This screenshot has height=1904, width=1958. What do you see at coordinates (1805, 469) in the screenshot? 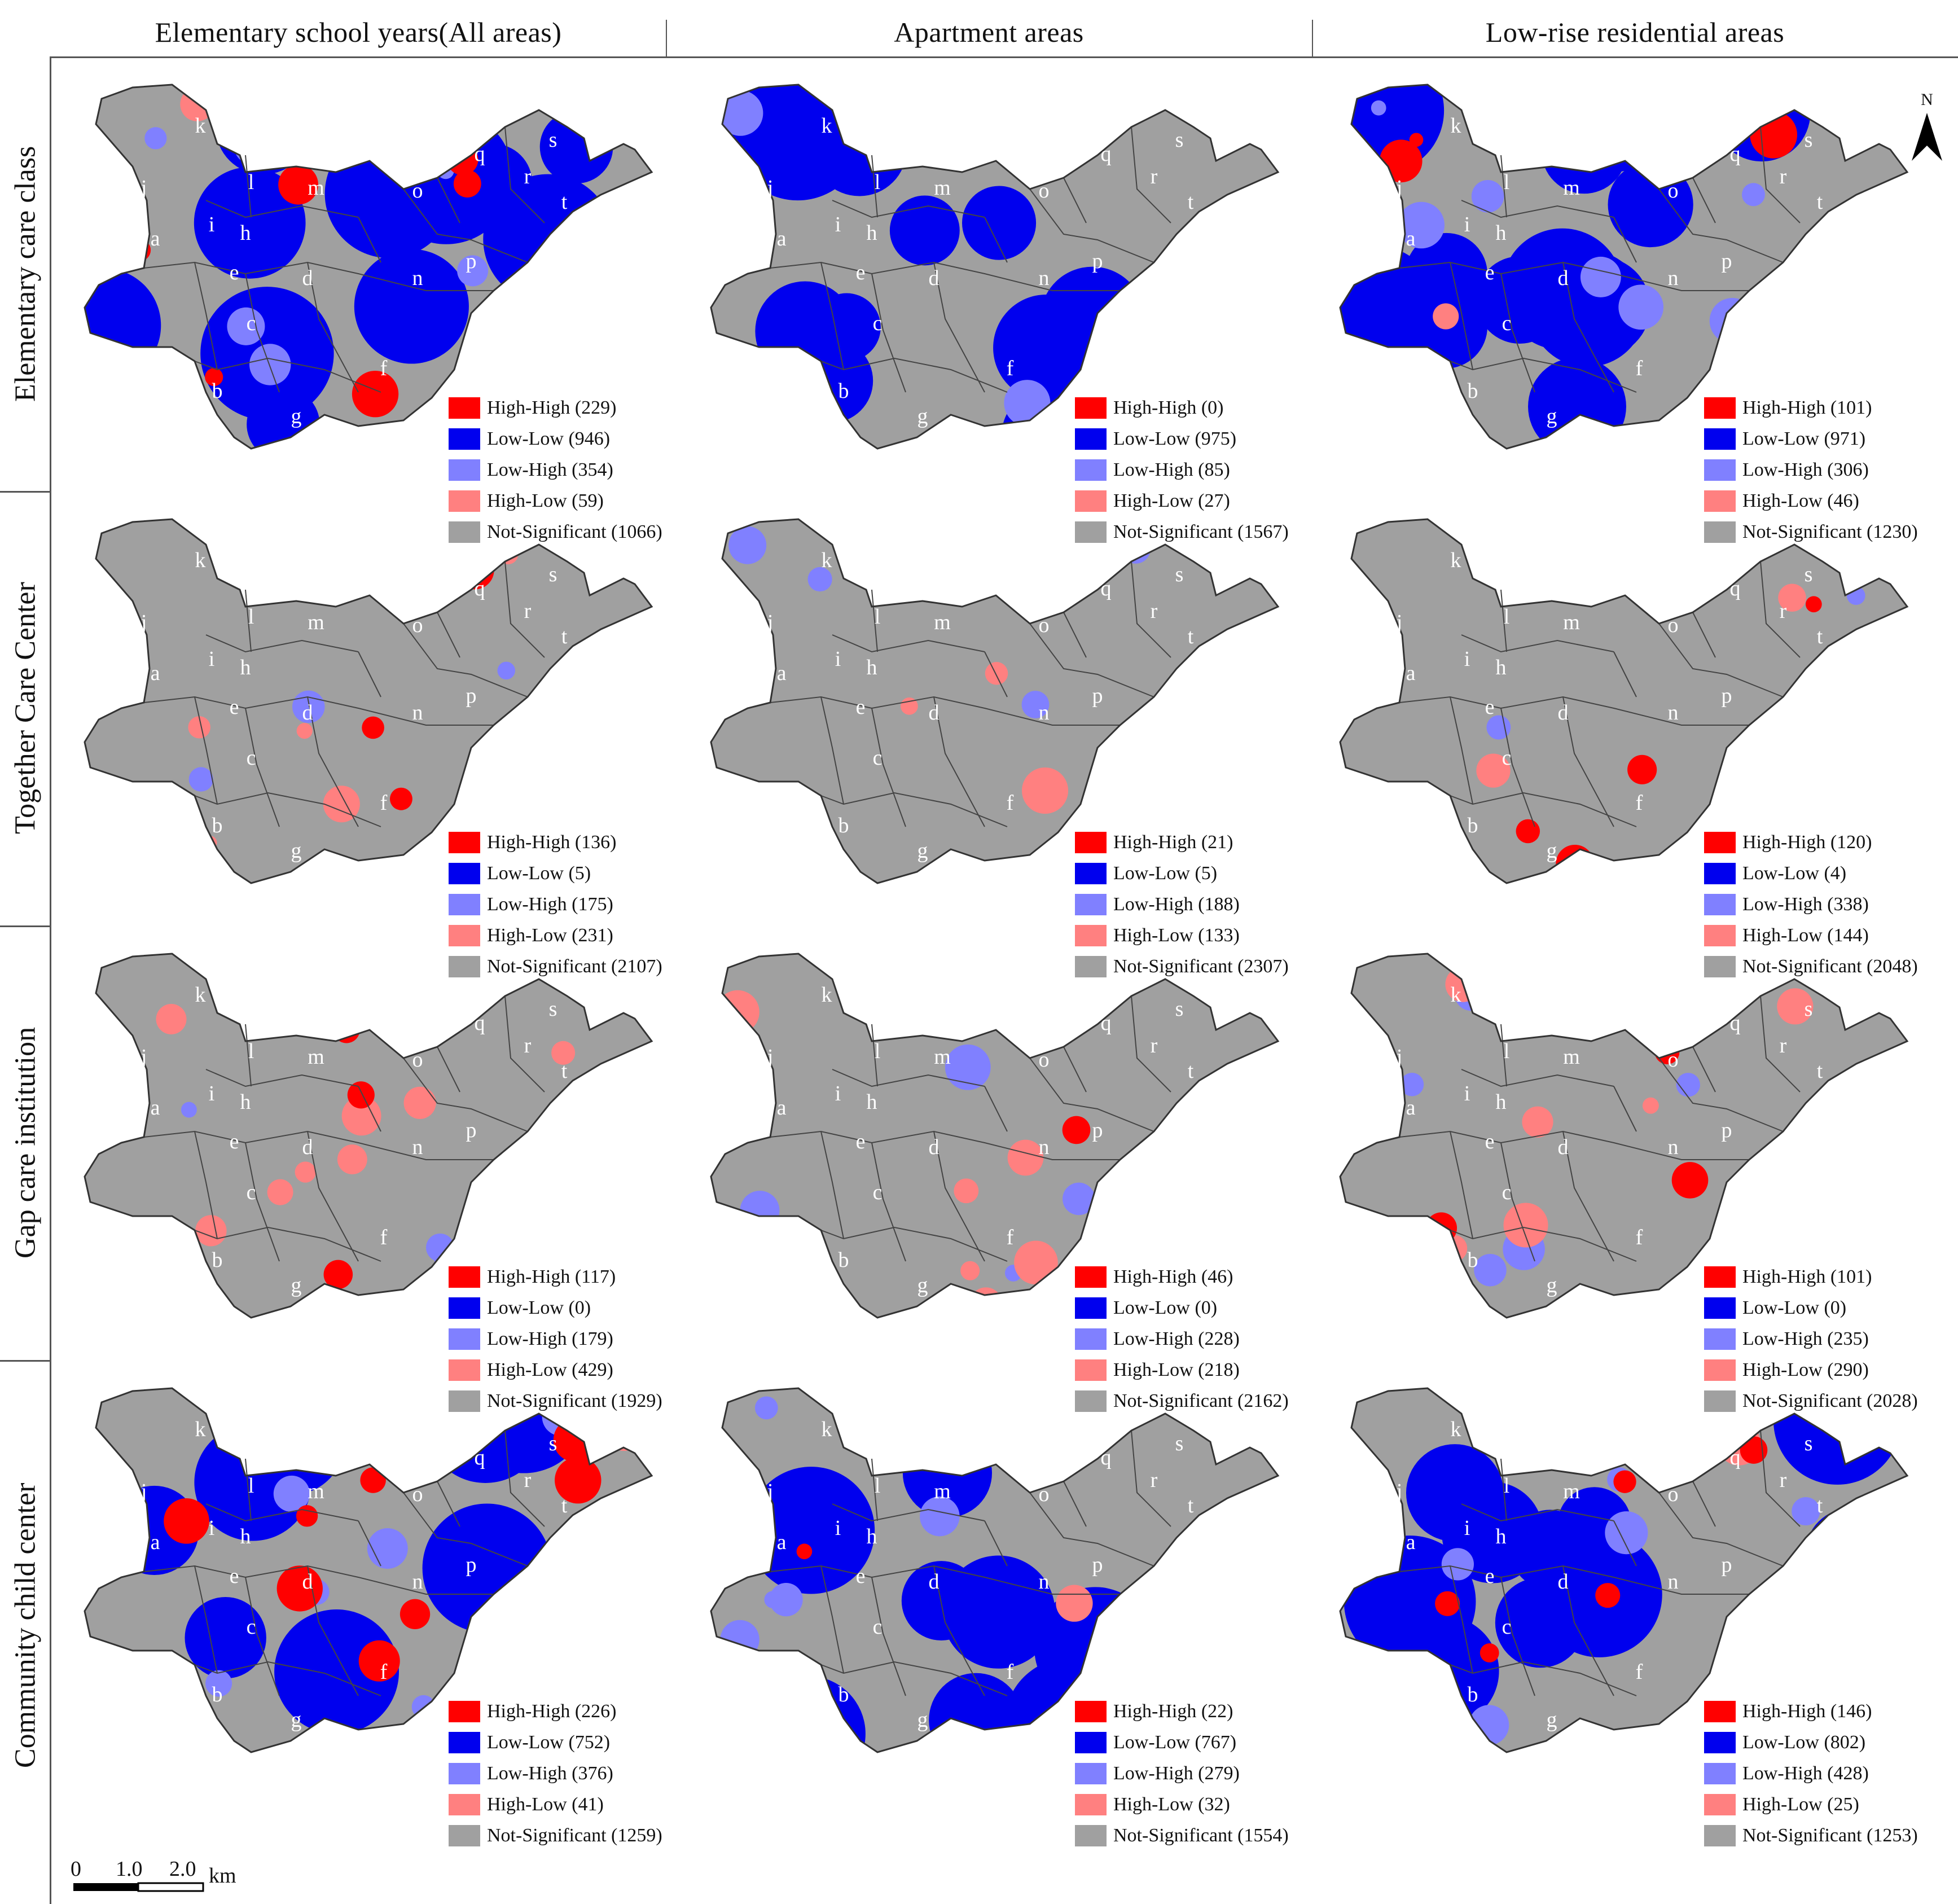
I see `legend-label: Low-High (306)` at bounding box center [1805, 469].